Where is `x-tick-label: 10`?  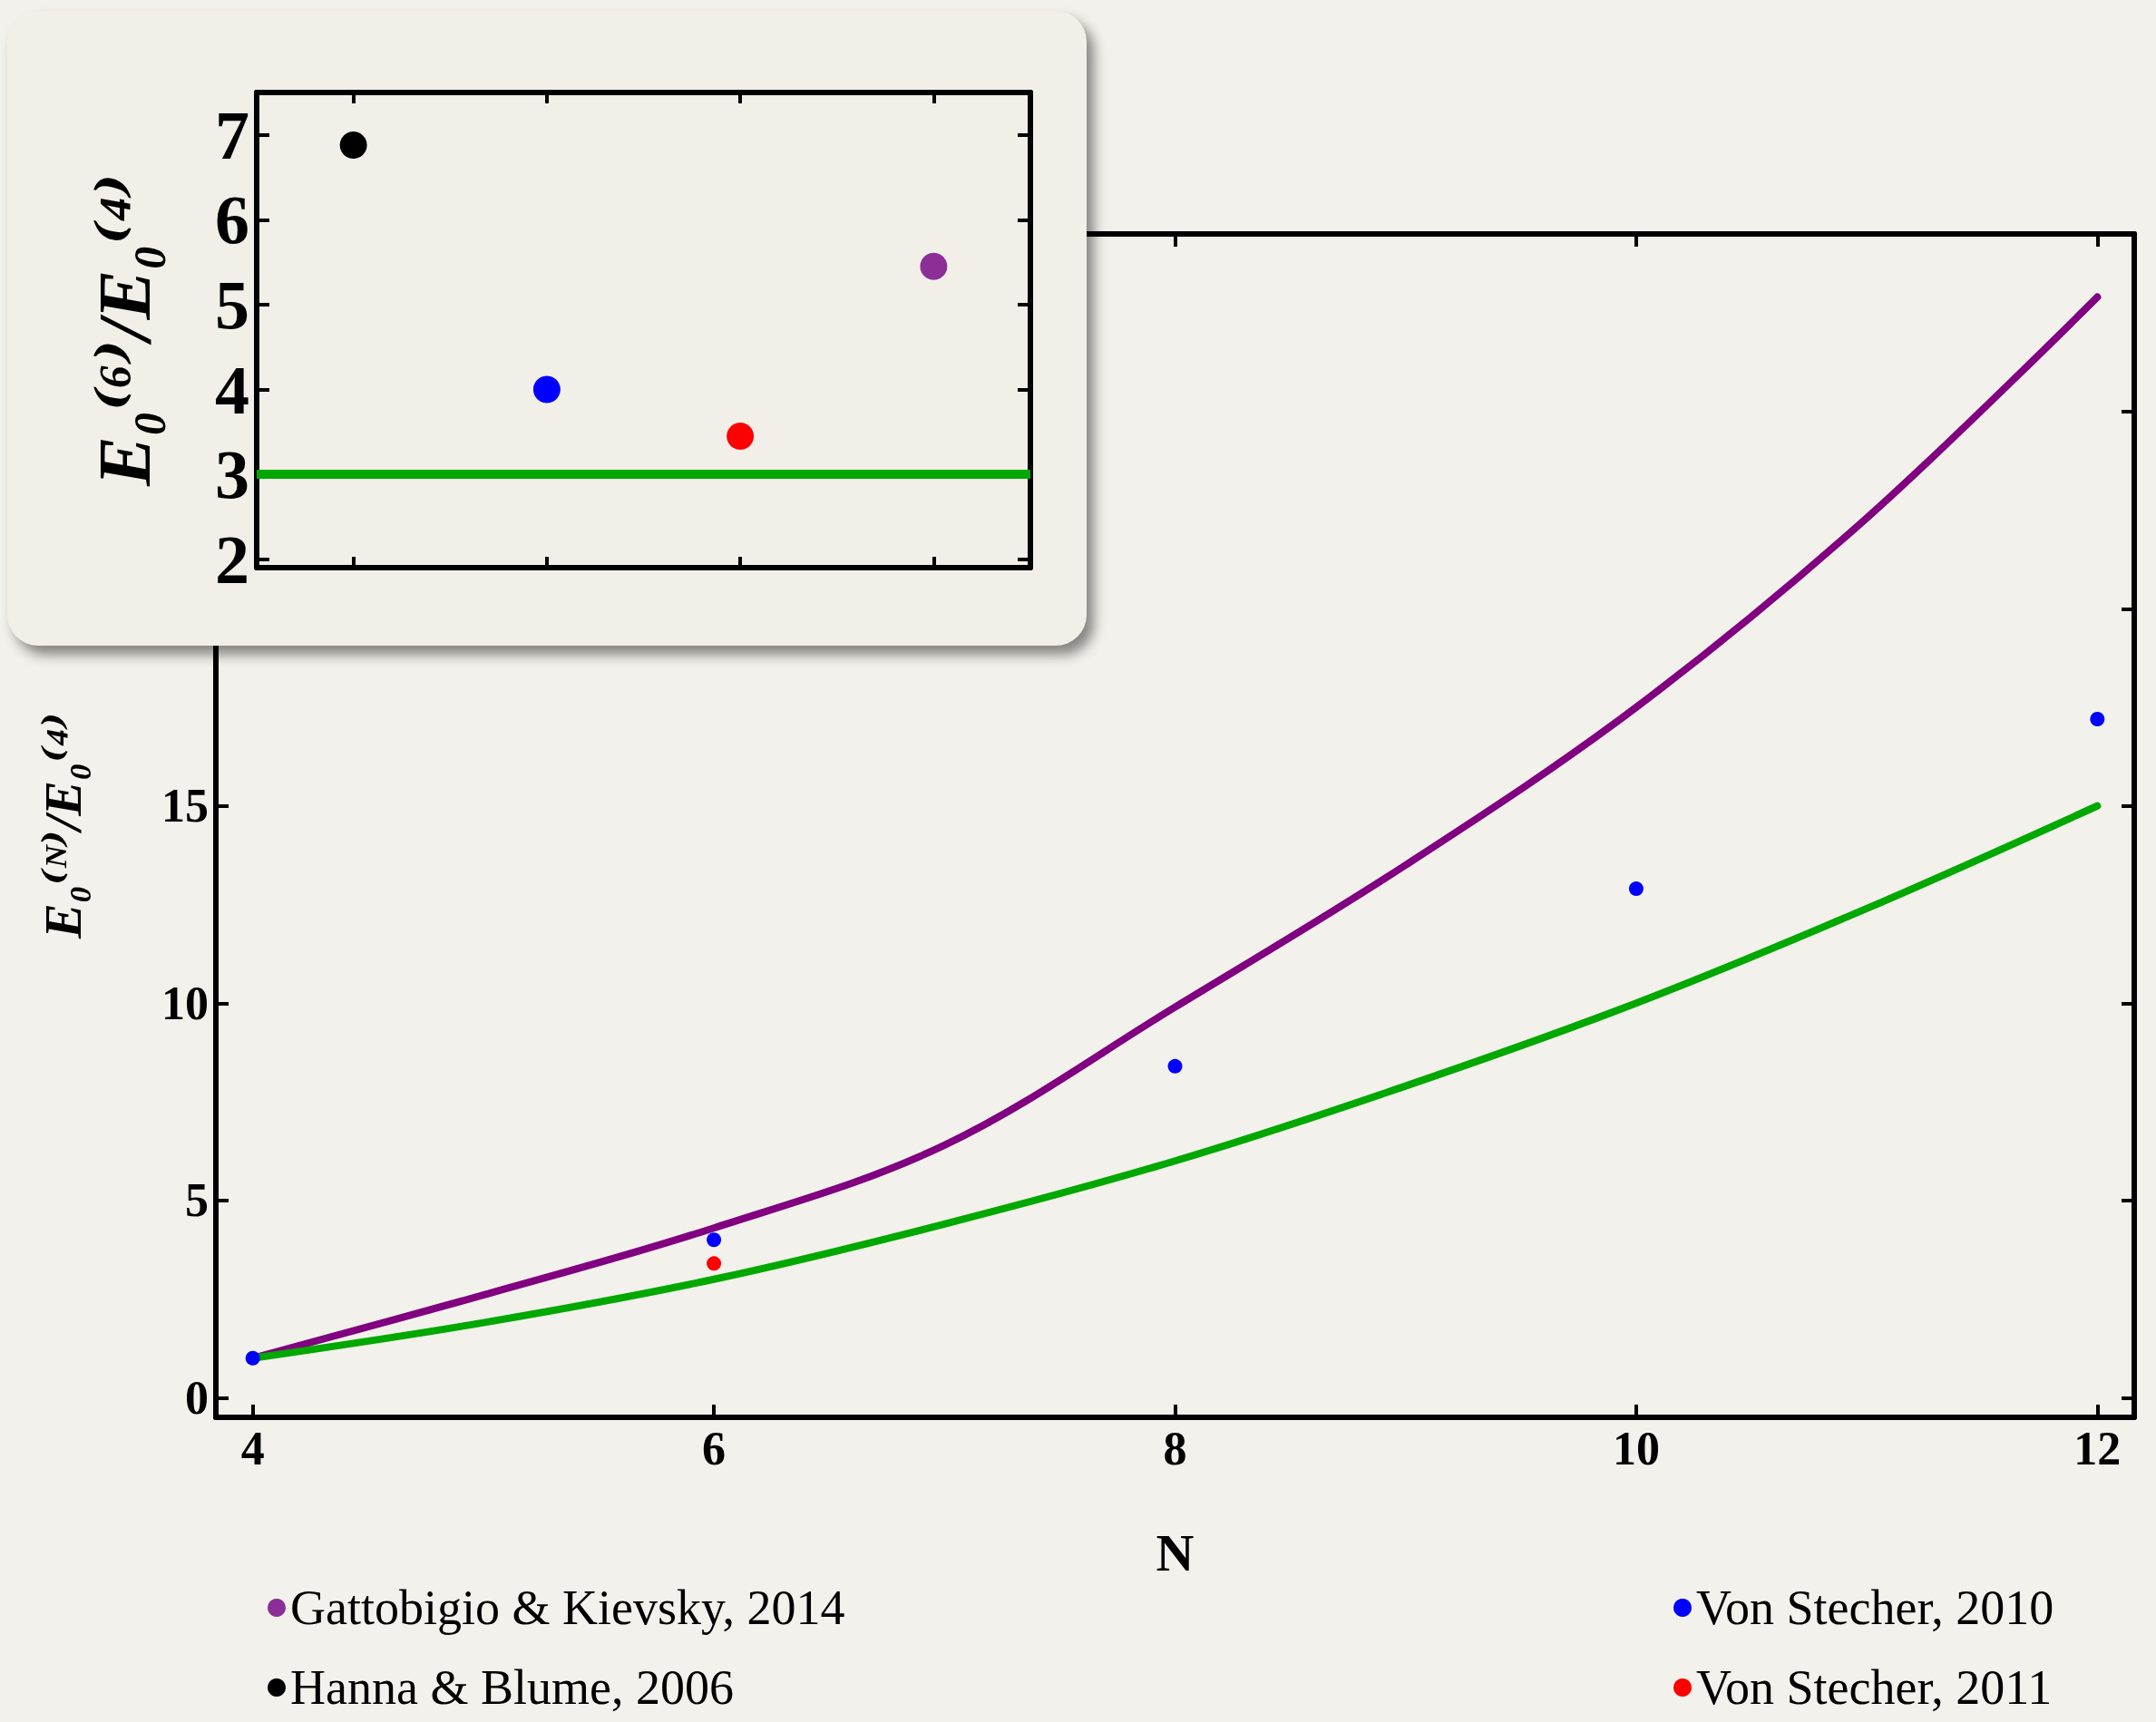 x-tick-label: 10 is located at coordinates (1636, 1448).